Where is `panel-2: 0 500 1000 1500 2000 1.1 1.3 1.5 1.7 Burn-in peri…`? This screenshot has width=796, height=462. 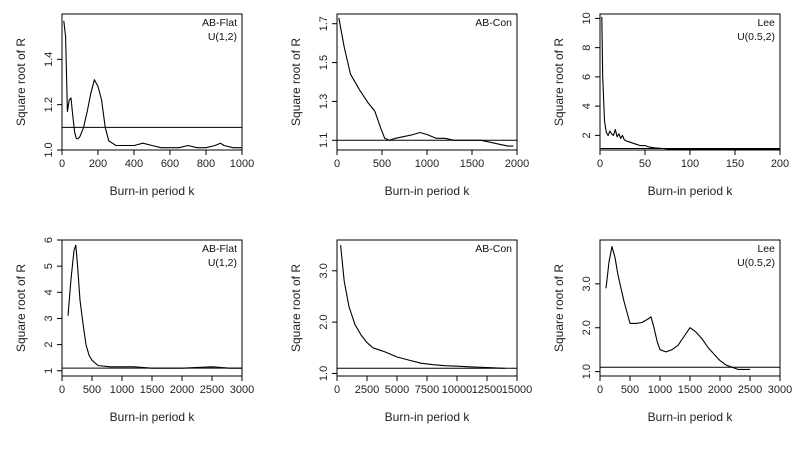 panel-2: 0 500 1000 1500 2000 1.1 1.3 1.5 1.7 Burn-in peri… is located at coordinates (409, 105).